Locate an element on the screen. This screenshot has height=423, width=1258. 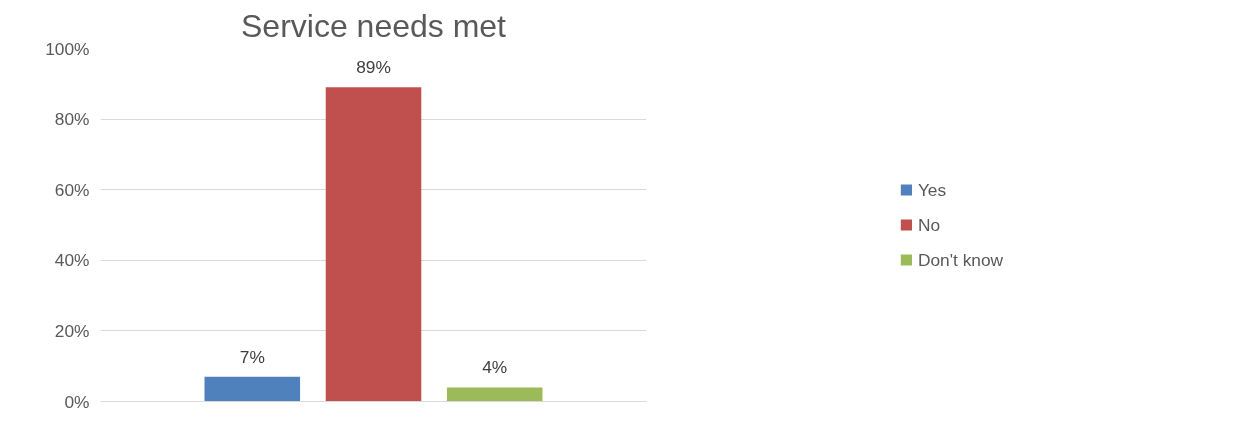
data-label: 7% is located at coordinates (252, 356).